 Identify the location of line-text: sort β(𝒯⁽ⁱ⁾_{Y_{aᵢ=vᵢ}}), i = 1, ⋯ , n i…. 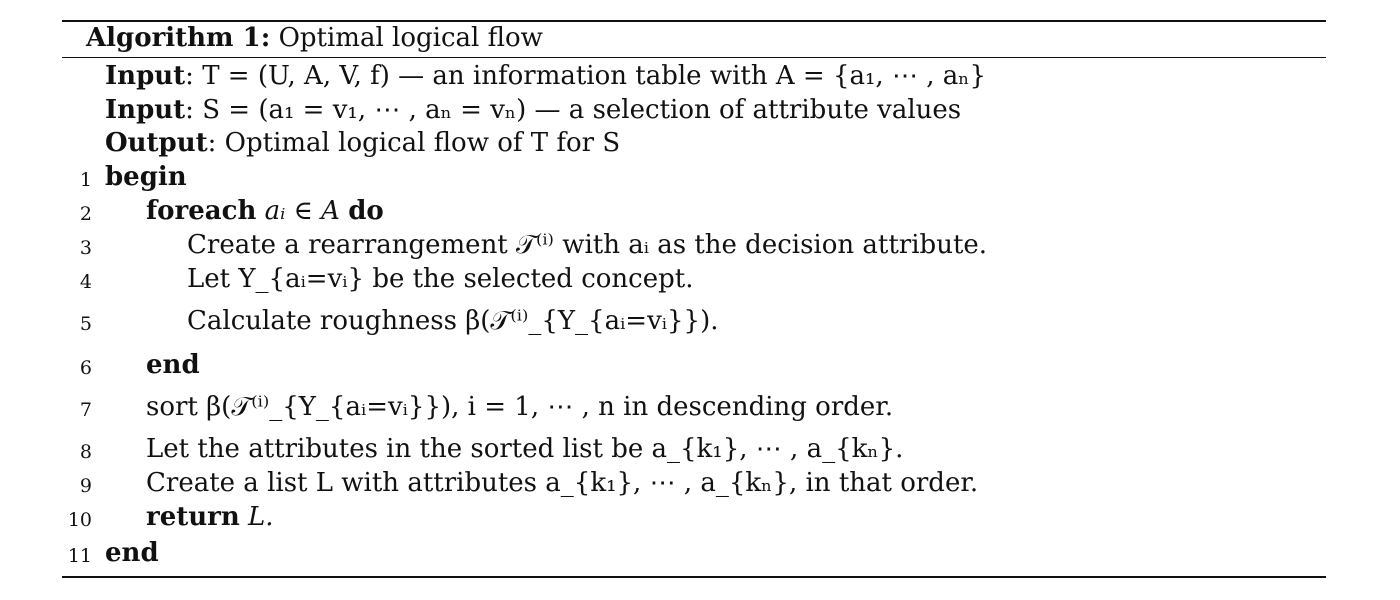
(520, 407).